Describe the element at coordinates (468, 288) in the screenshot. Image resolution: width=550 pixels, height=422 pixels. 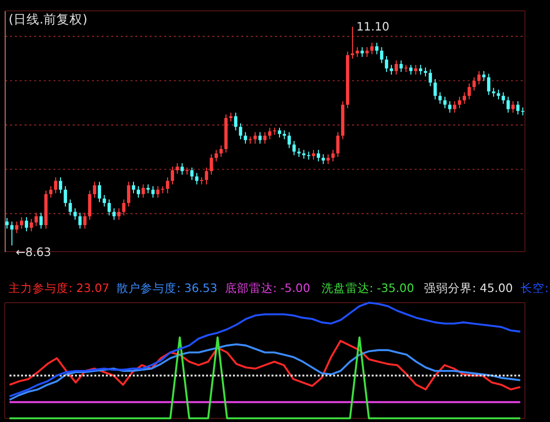
I see `text: 强弱分界: 45.00` at that location.